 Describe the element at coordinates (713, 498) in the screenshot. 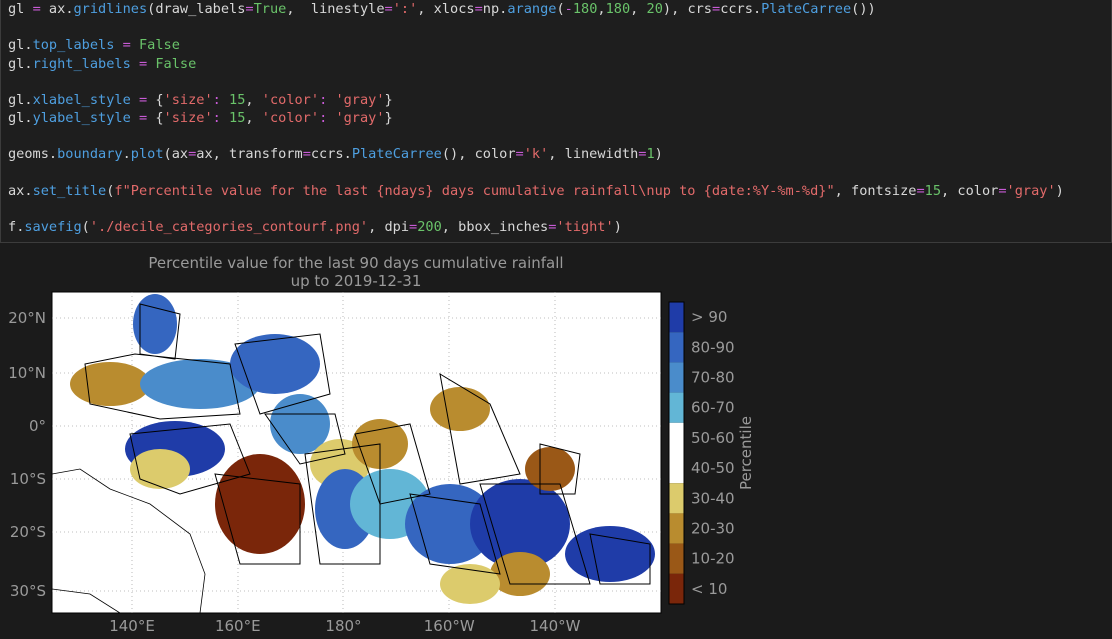

I see `colorbar-label: 30-40` at that location.